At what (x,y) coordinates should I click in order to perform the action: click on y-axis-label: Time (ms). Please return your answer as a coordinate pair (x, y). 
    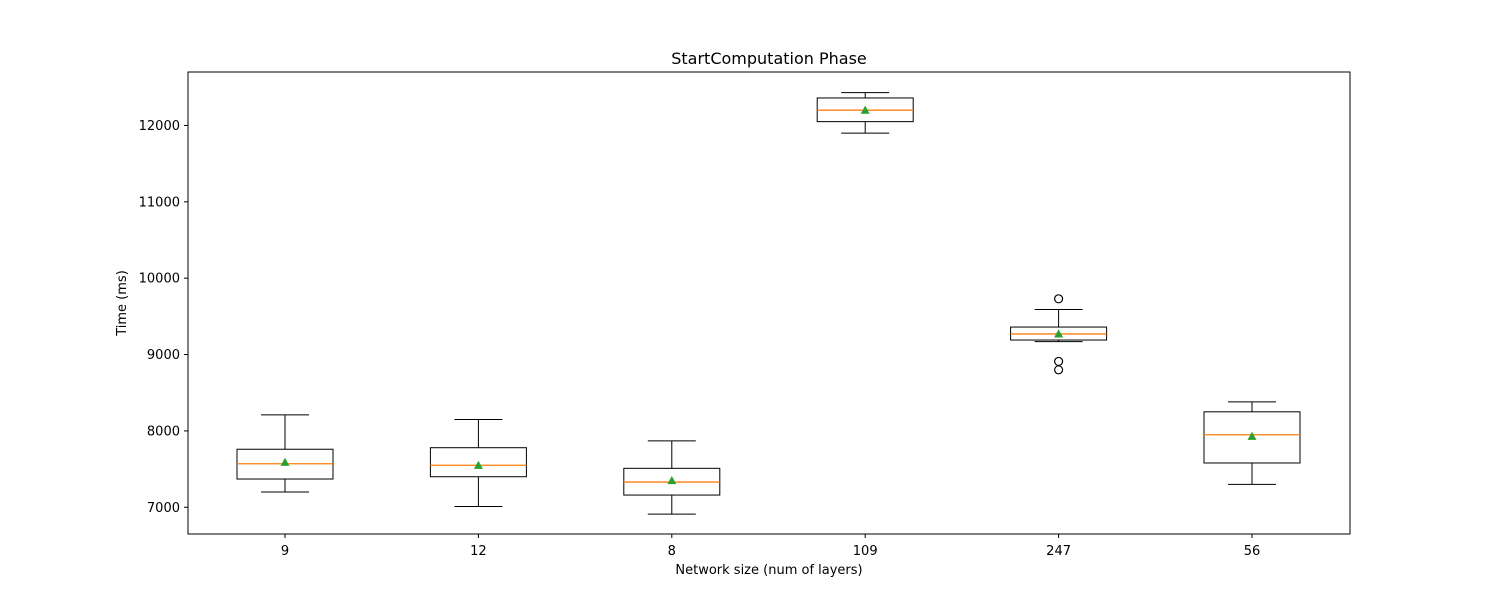
    Looking at the image, I should click on (122, 303).